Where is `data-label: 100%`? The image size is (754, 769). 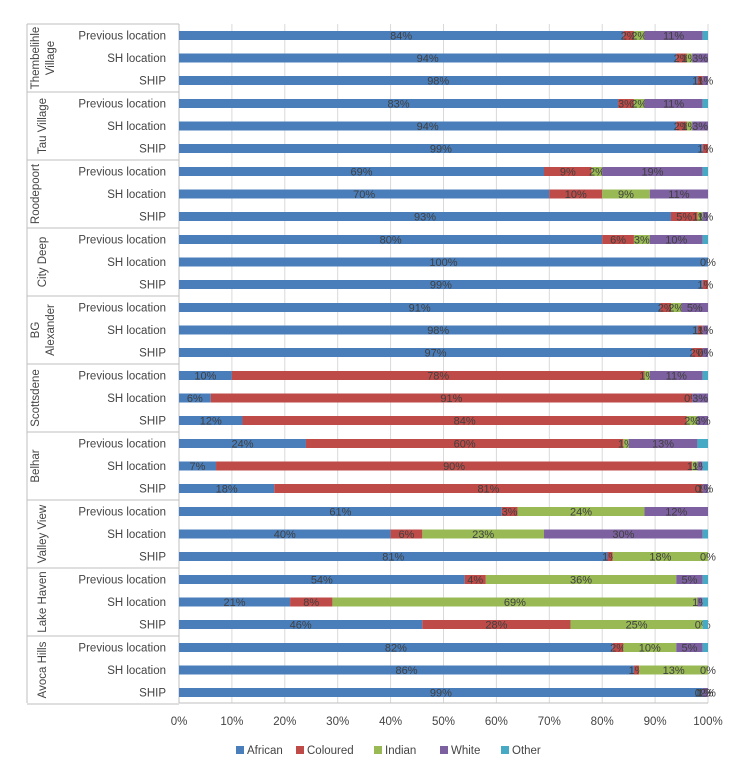
data-label: 100% is located at coordinates (443, 263).